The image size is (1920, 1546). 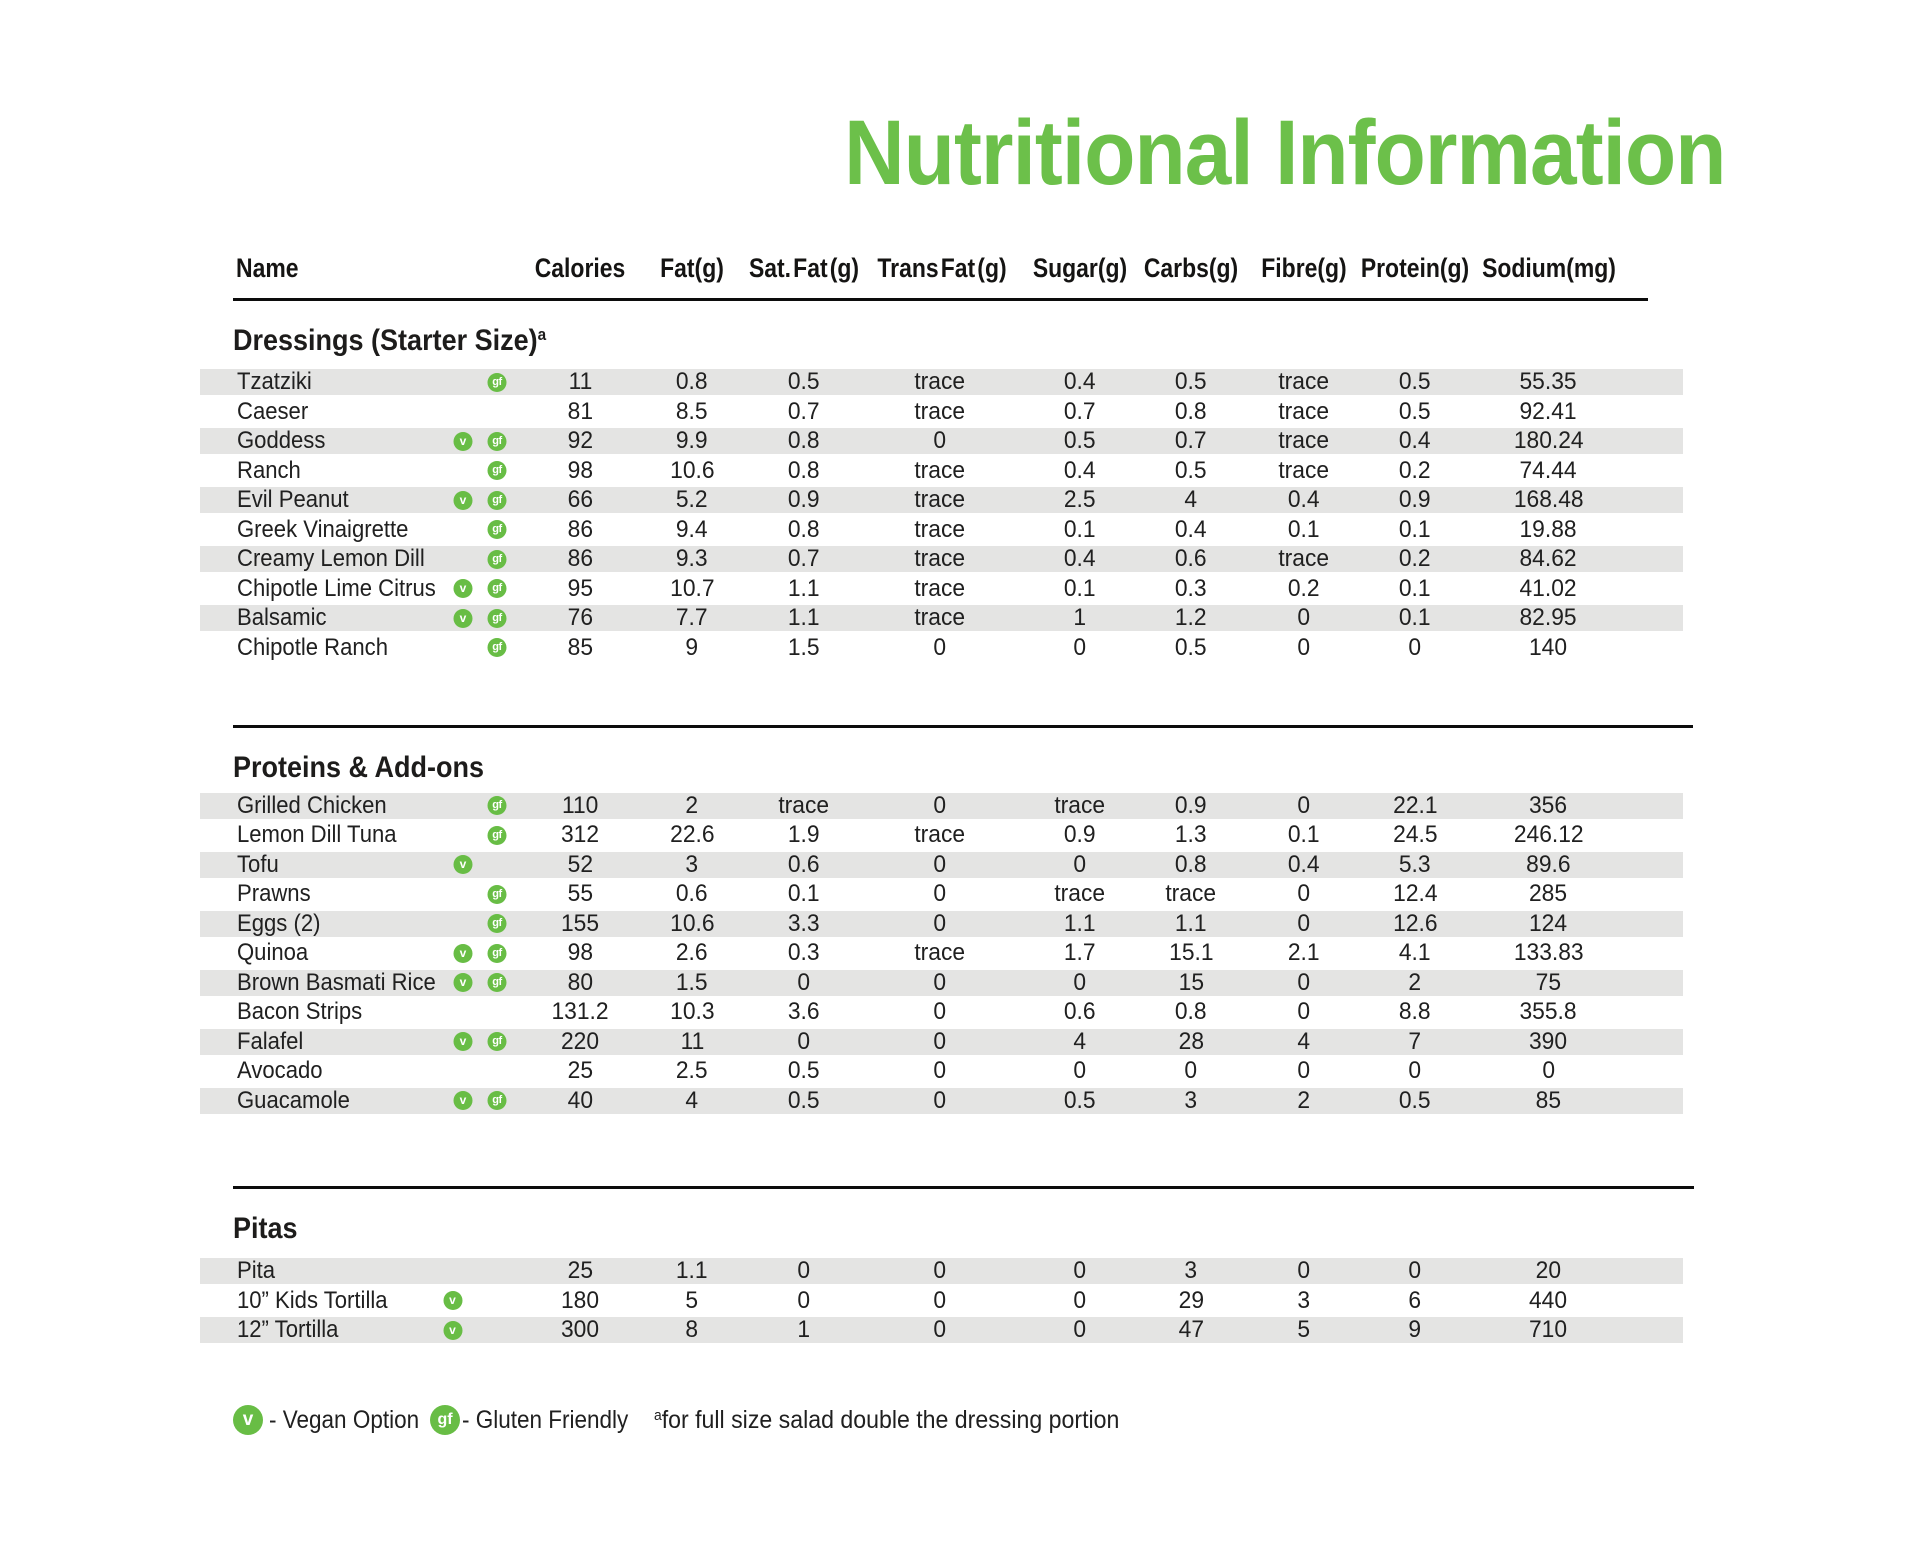 What do you see at coordinates (692, 1330) in the screenshot?
I see `value-text: 8` at bounding box center [692, 1330].